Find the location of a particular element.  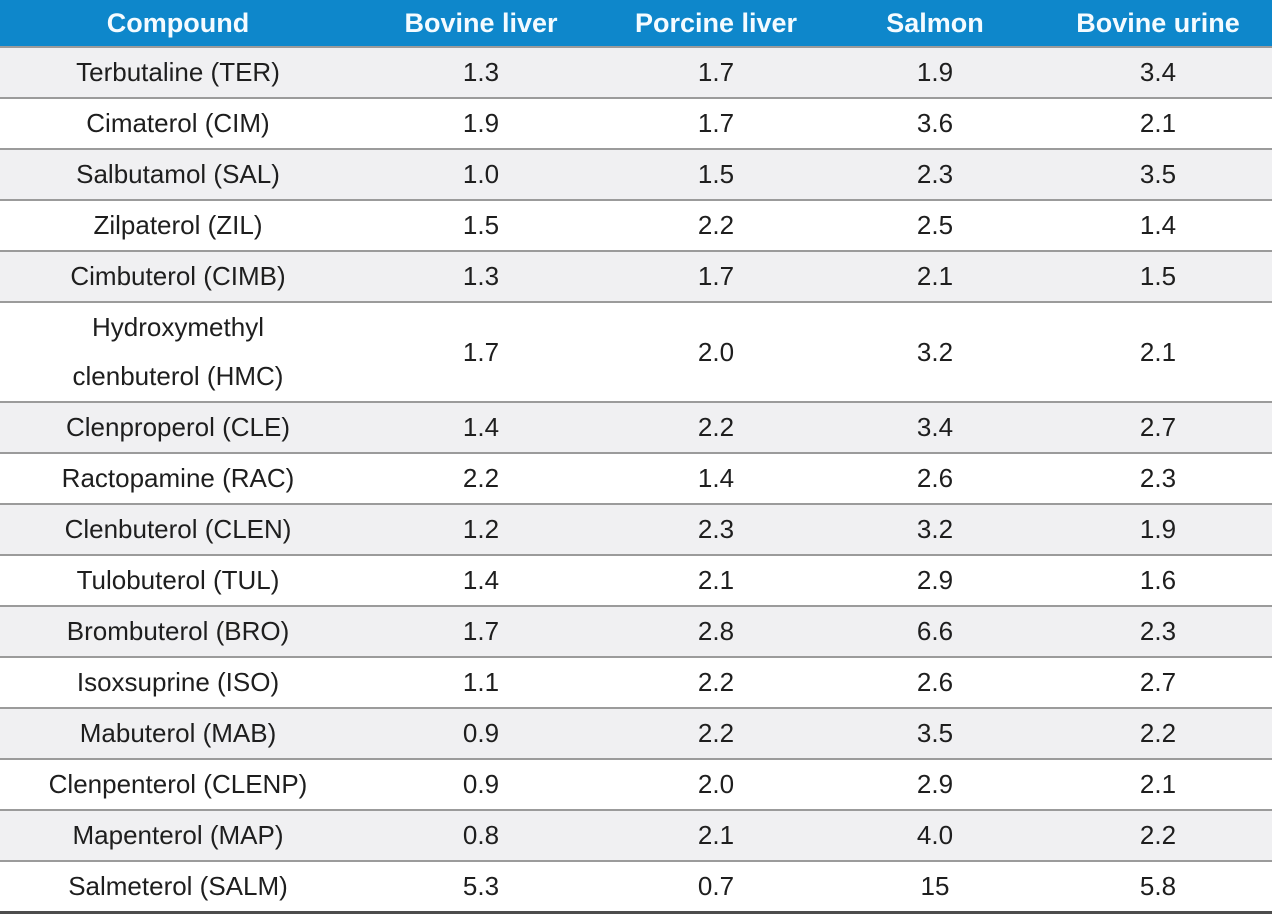

table-row: Mapenterol (MAP) 0.8 2.1 4.0 2.2 is located at coordinates (636, 836).